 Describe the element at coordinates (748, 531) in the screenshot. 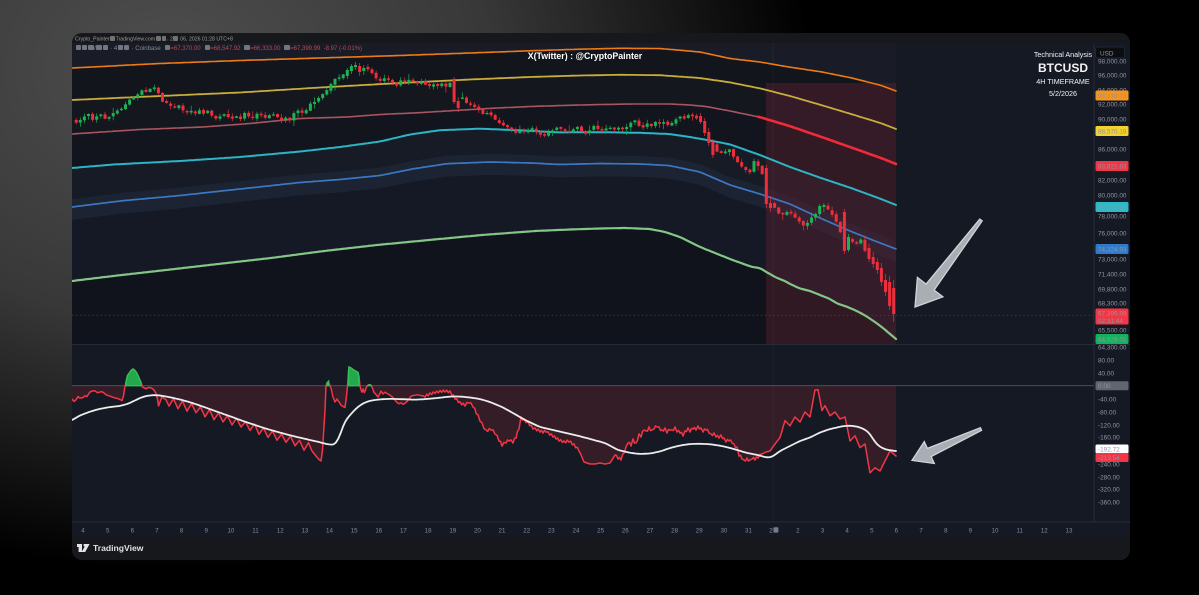

I see `svg-text: 31` at that location.